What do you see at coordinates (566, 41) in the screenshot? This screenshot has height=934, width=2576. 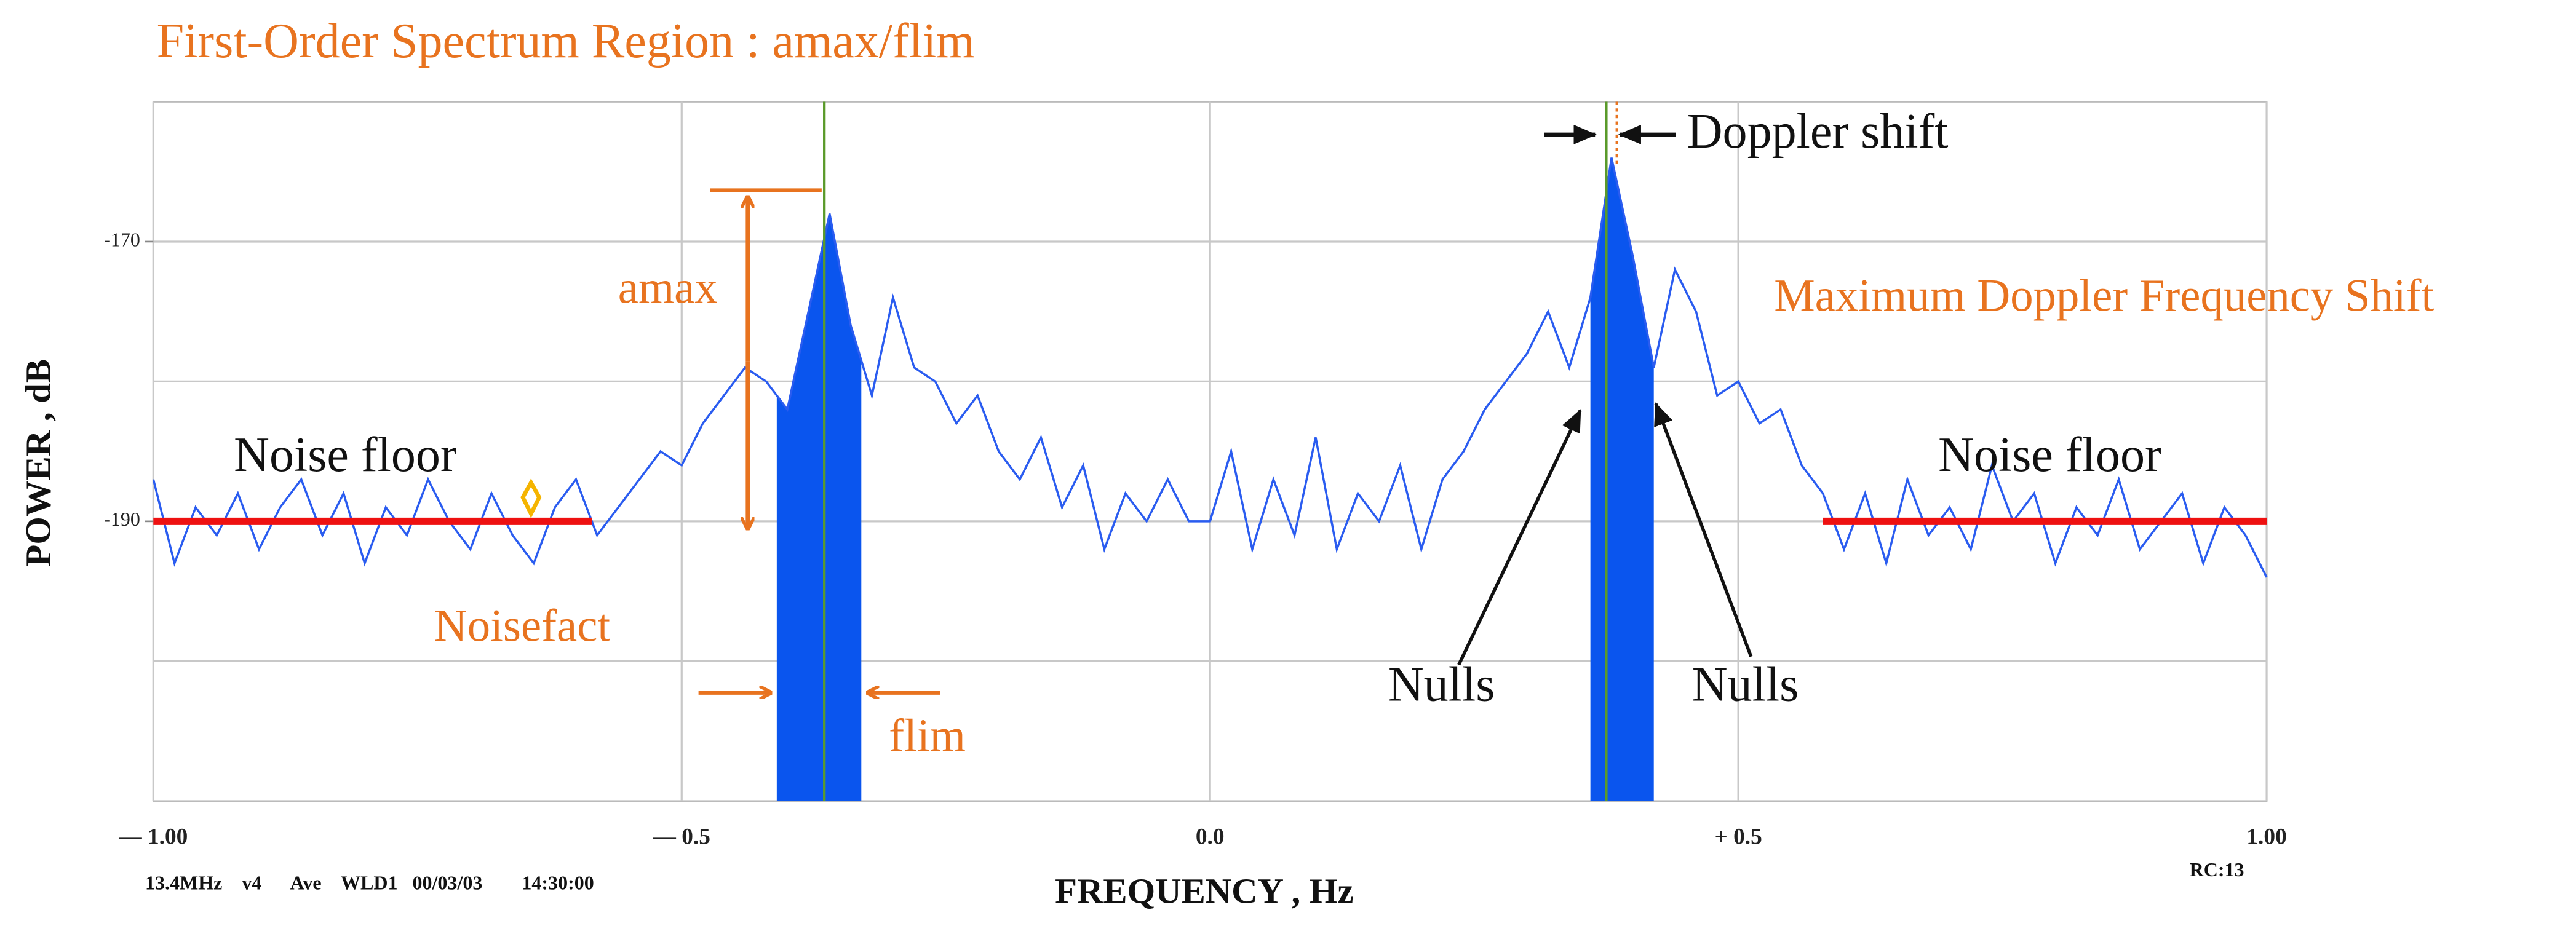 I see `chart-title: First-Order Spectrum Region : amax/flim` at bounding box center [566, 41].